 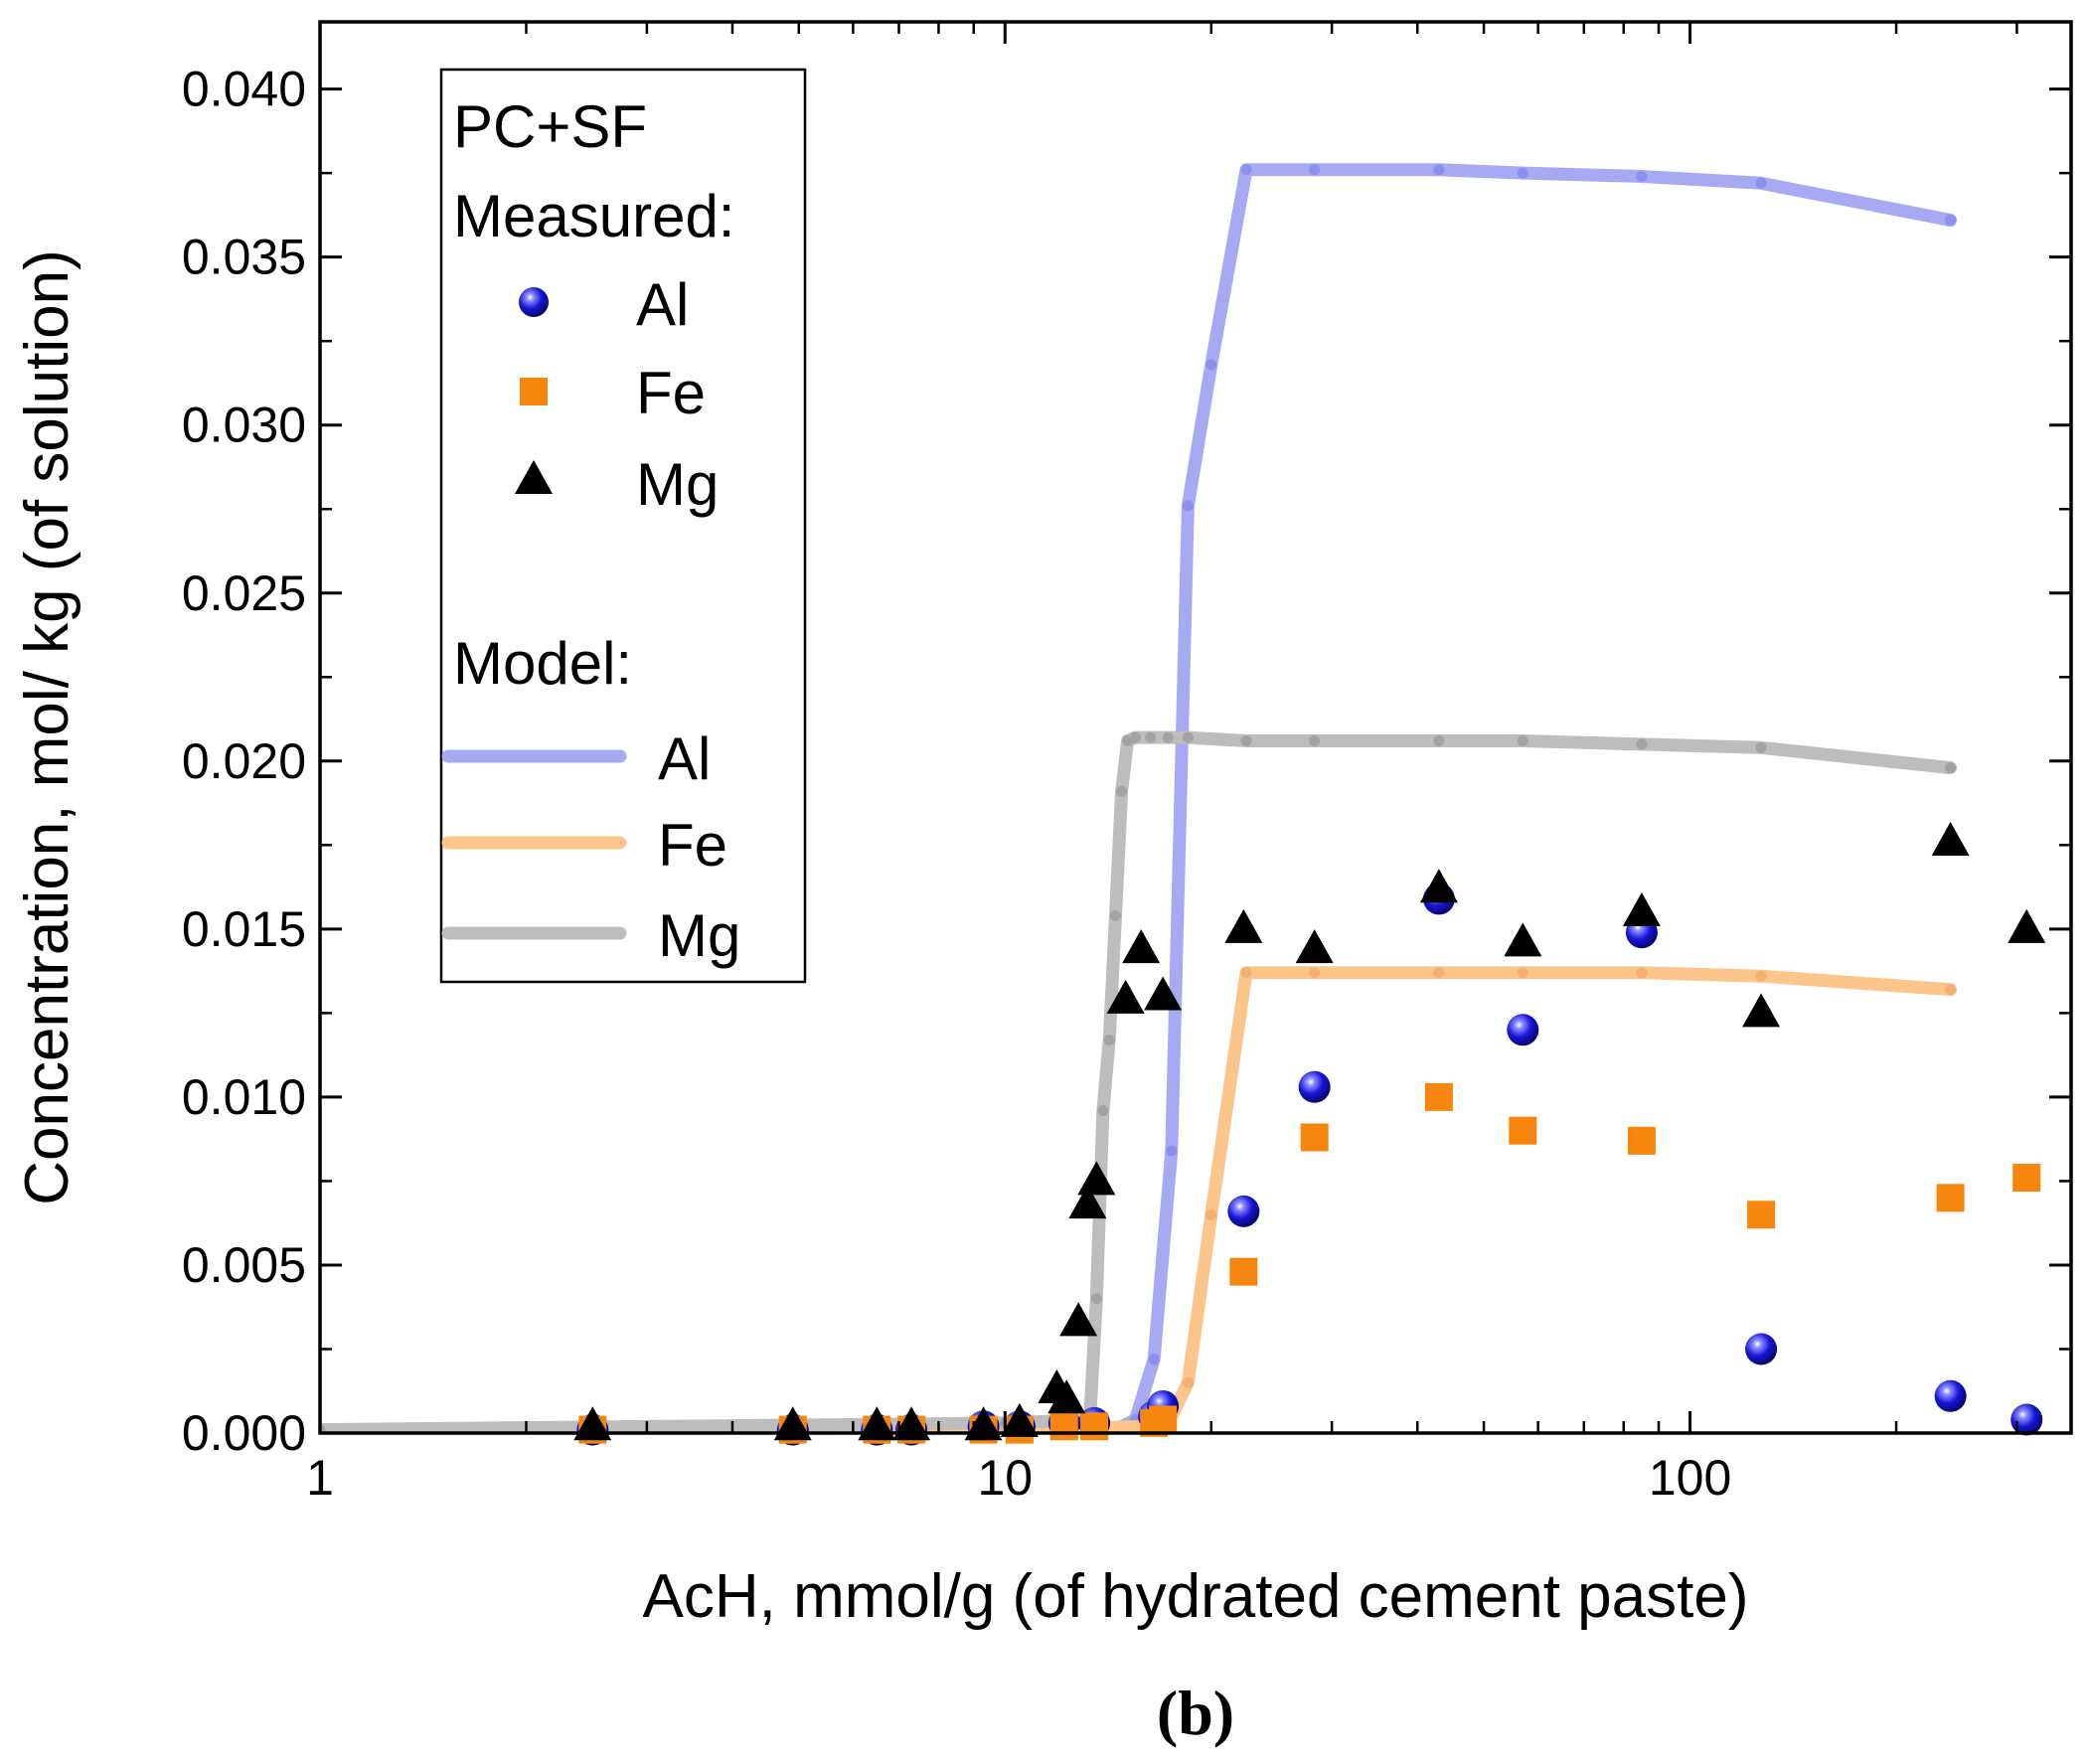 I want to click on x-tick-label: 1, so click(x=320, y=1478).